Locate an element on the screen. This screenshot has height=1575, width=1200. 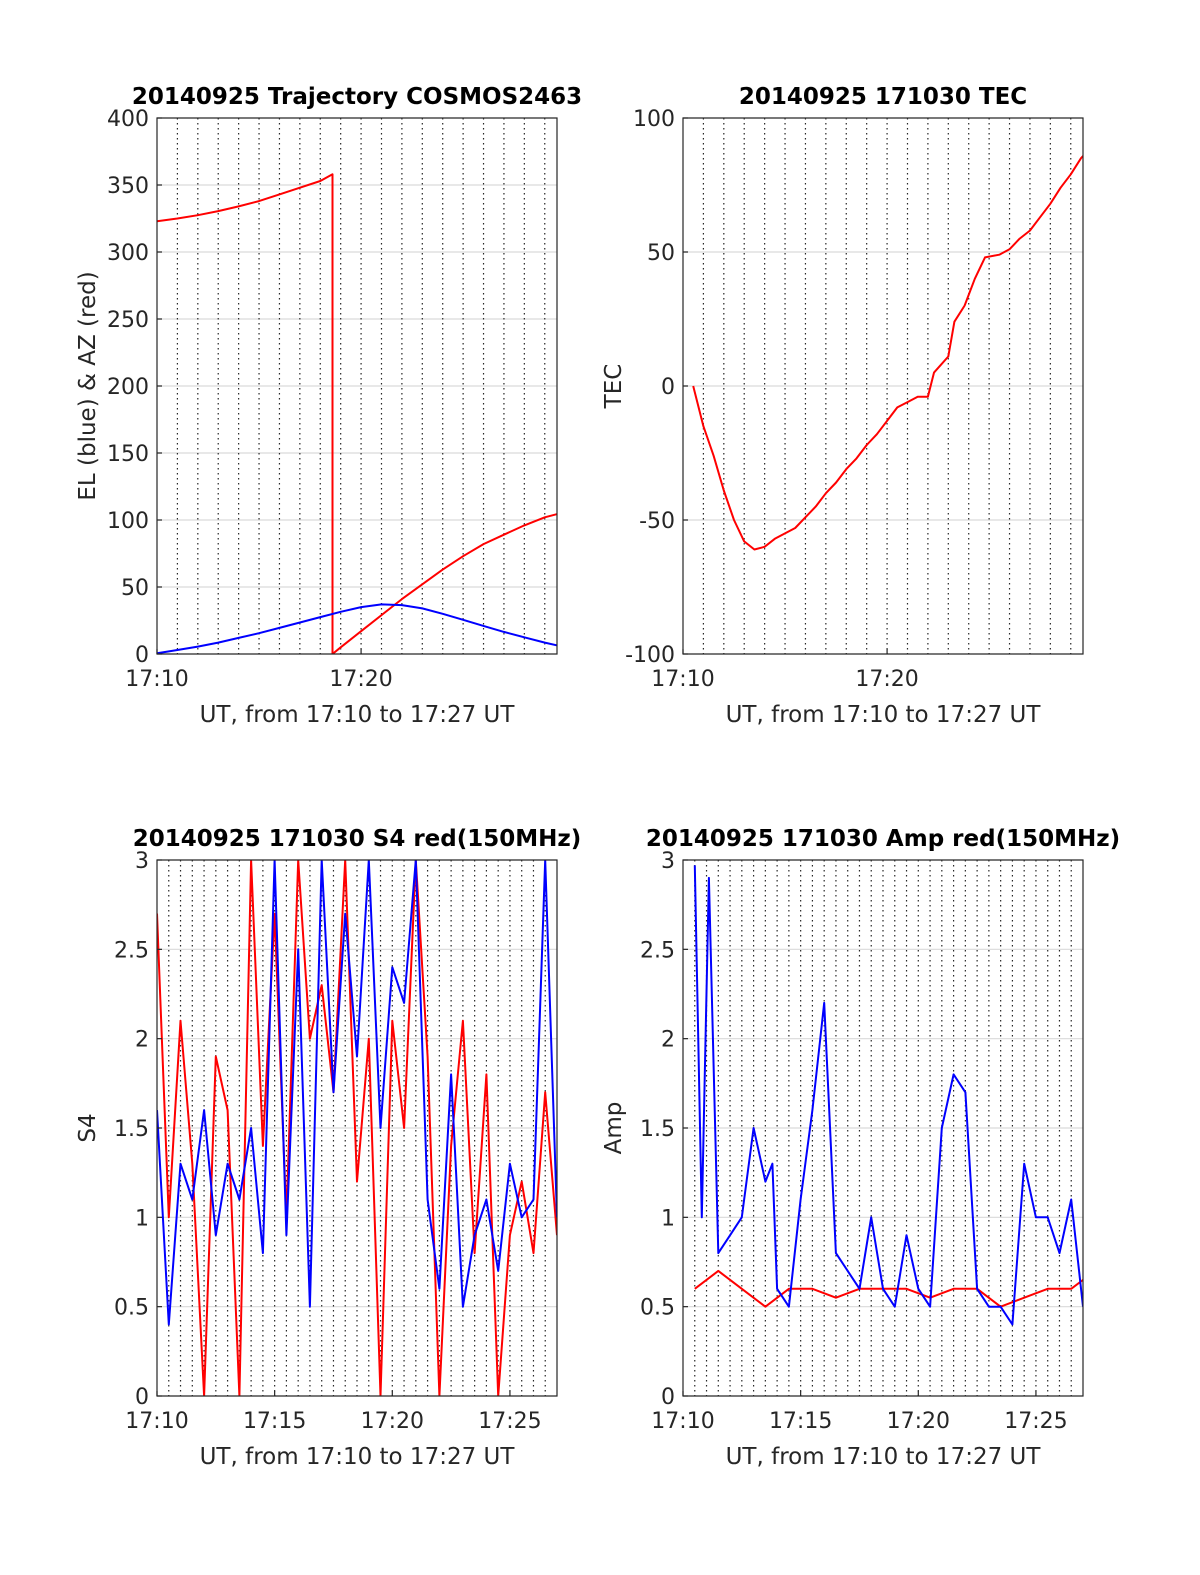
y-axis-label: S4 is located at coordinates (88, 1127).